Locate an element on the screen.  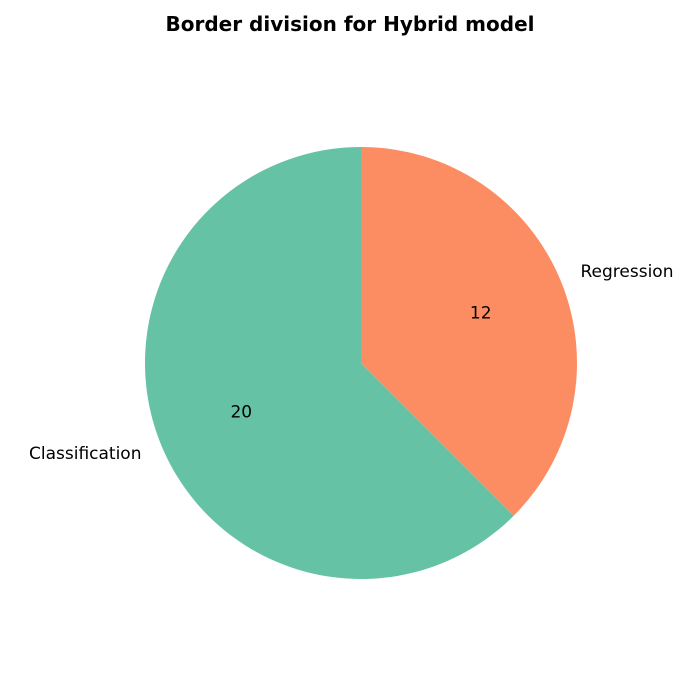
slice-label-regression: Regression is located at coordinates (627, 272).